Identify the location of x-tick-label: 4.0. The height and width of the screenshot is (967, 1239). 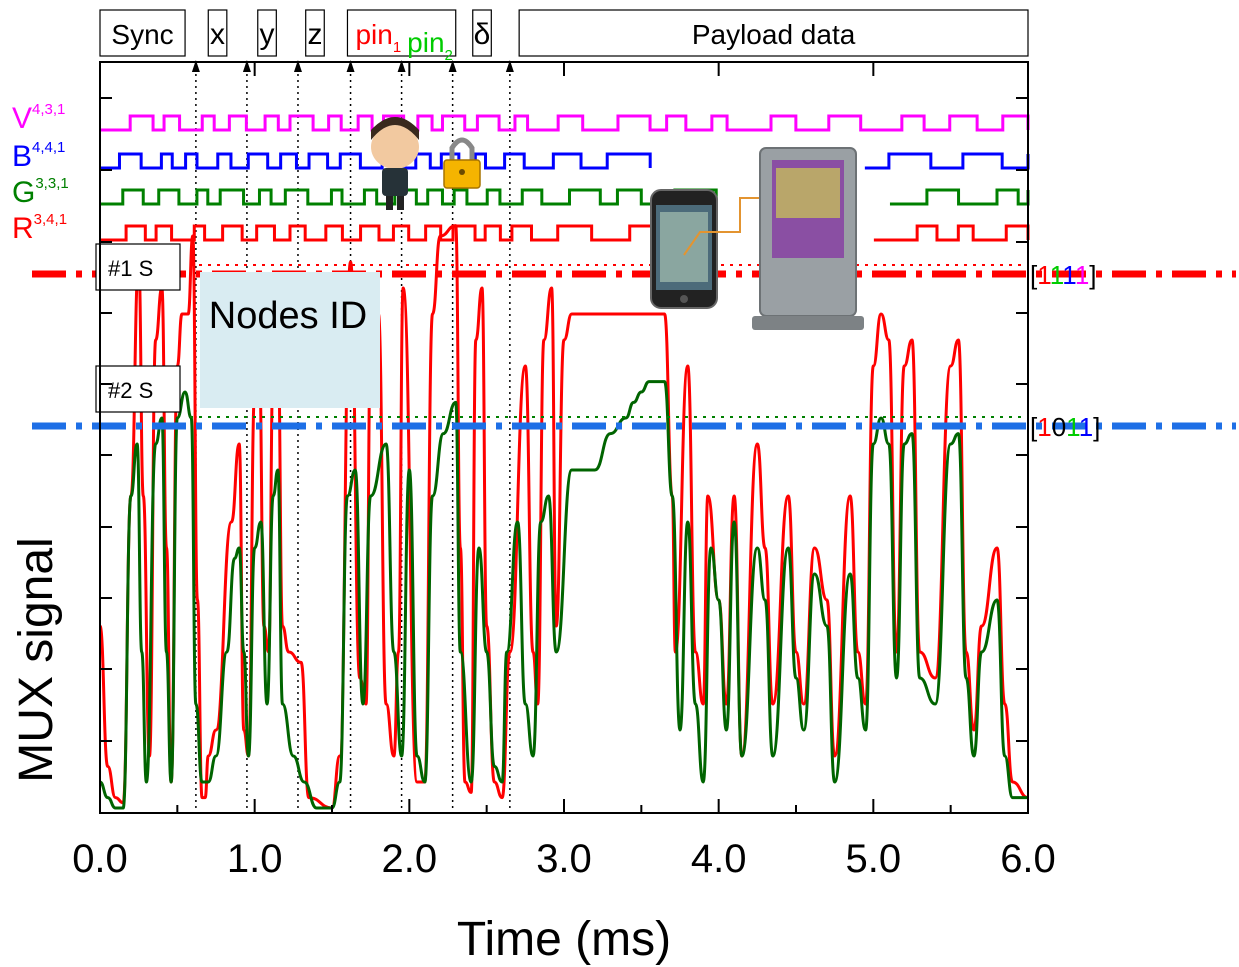
(719, 859).